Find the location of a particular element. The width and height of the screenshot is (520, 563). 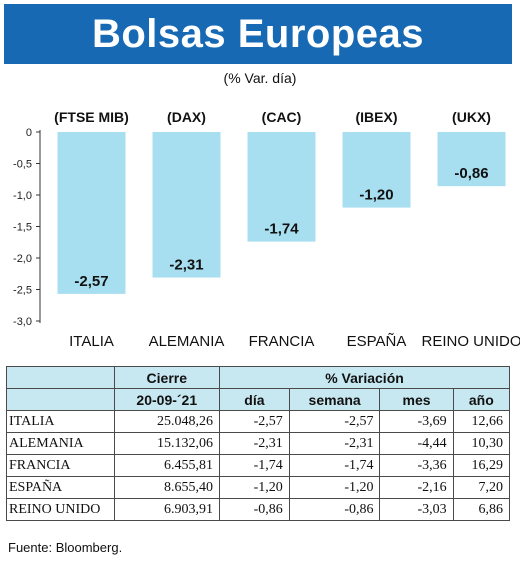

table-row: ITALIA 25.048,26 -2,57 -2,57 -3,69 12,66 is located at coordinates (258, 421).